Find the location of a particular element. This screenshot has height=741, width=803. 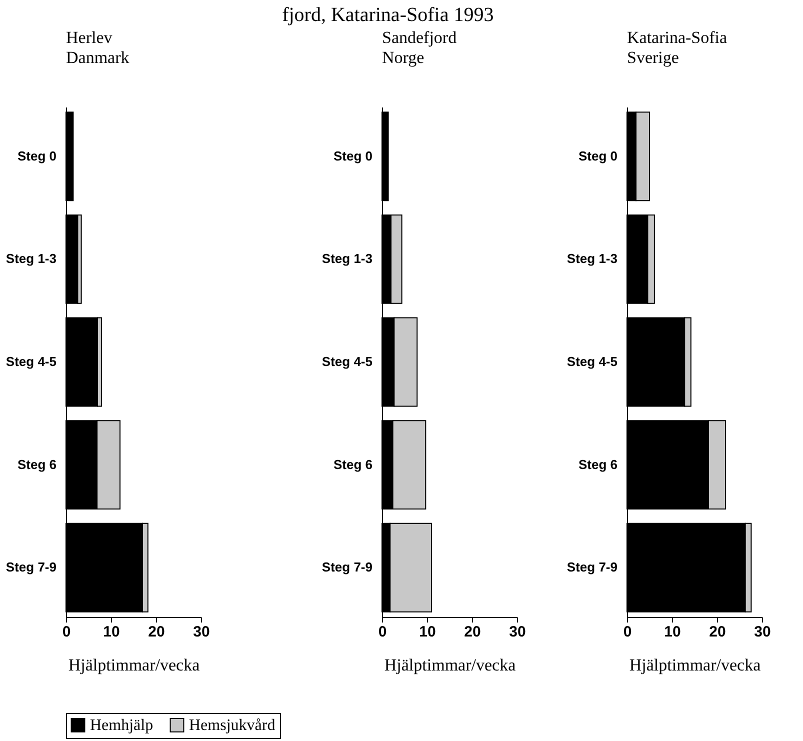

legend-label: Hemhjälp is located at coordinates (122, 725).